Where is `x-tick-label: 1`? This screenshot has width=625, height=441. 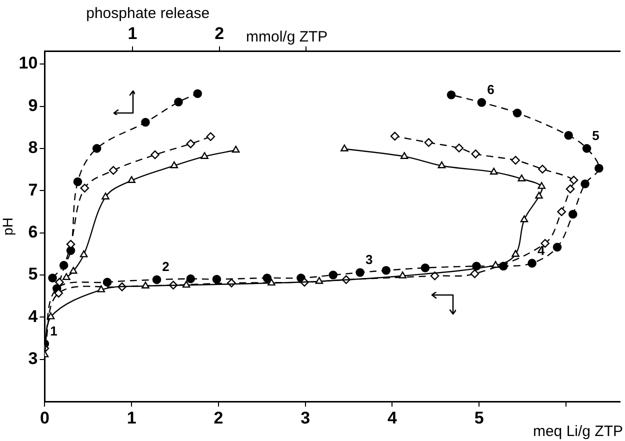
x-tick-label: 1 is located at coordinates (131, 418).